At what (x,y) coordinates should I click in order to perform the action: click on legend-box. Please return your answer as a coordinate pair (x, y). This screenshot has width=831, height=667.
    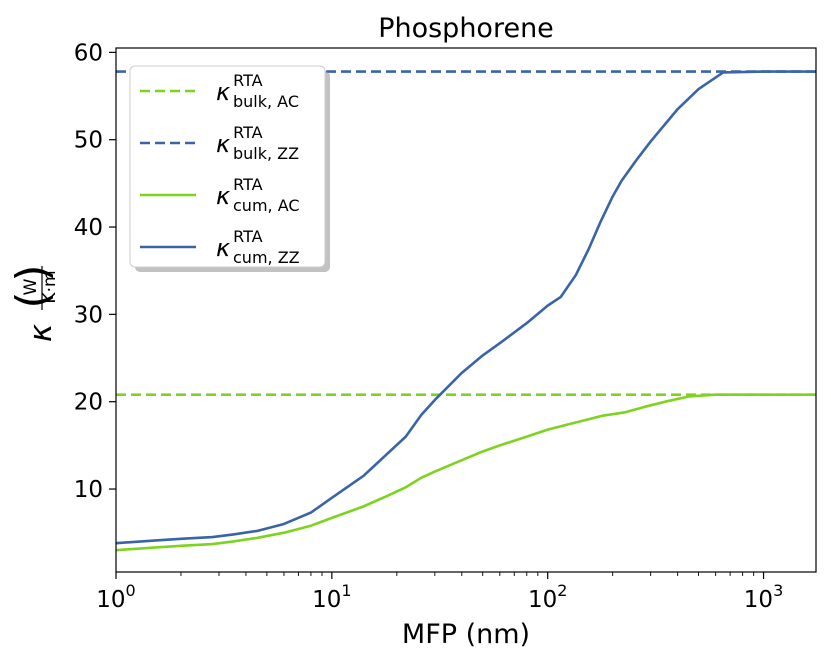
    Looking at the image, I should click on (227, 166).